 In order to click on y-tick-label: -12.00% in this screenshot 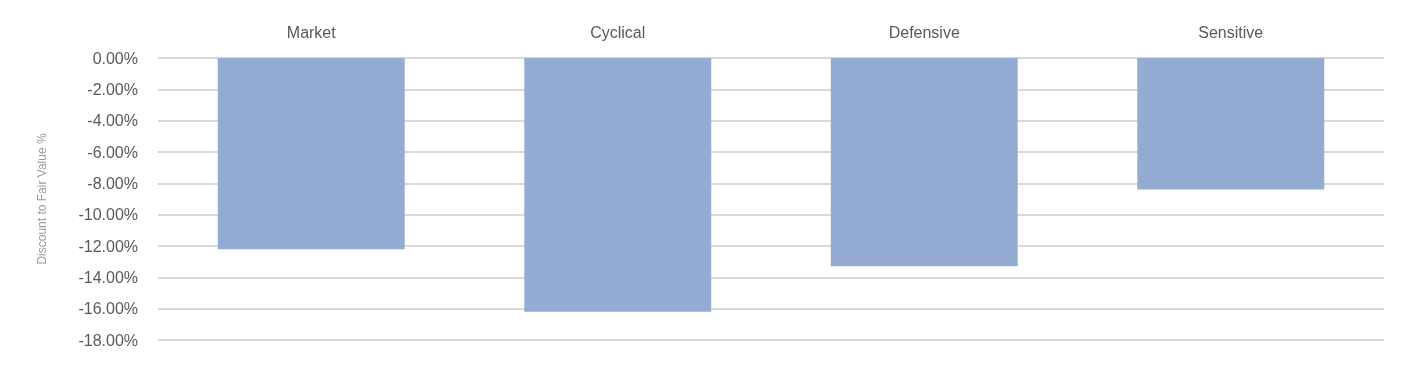, I will do `click(108, 246)`.